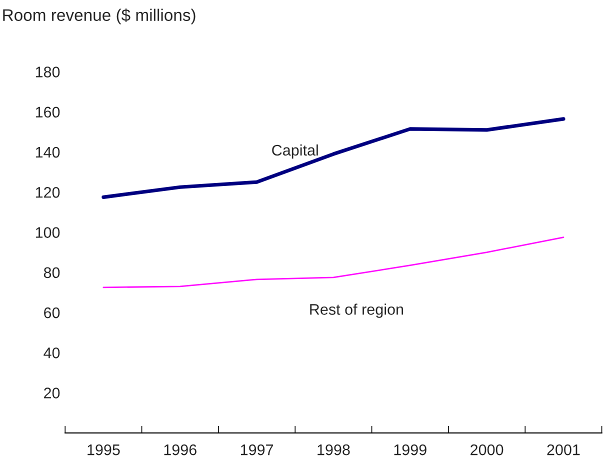 The image size is (603, 469). Describe the element at coordinates (48, 72) in the screenshot. I see `y-tick-label: 180` at that location.